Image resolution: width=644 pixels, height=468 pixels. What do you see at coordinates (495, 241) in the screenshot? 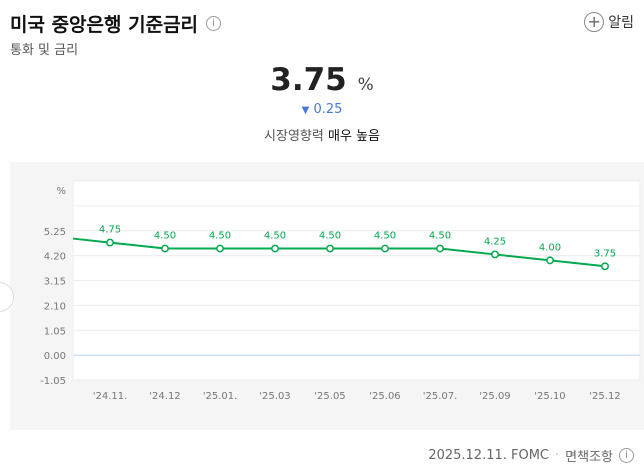
I see `data-label: 4.25` at bounding box center [495, 241].